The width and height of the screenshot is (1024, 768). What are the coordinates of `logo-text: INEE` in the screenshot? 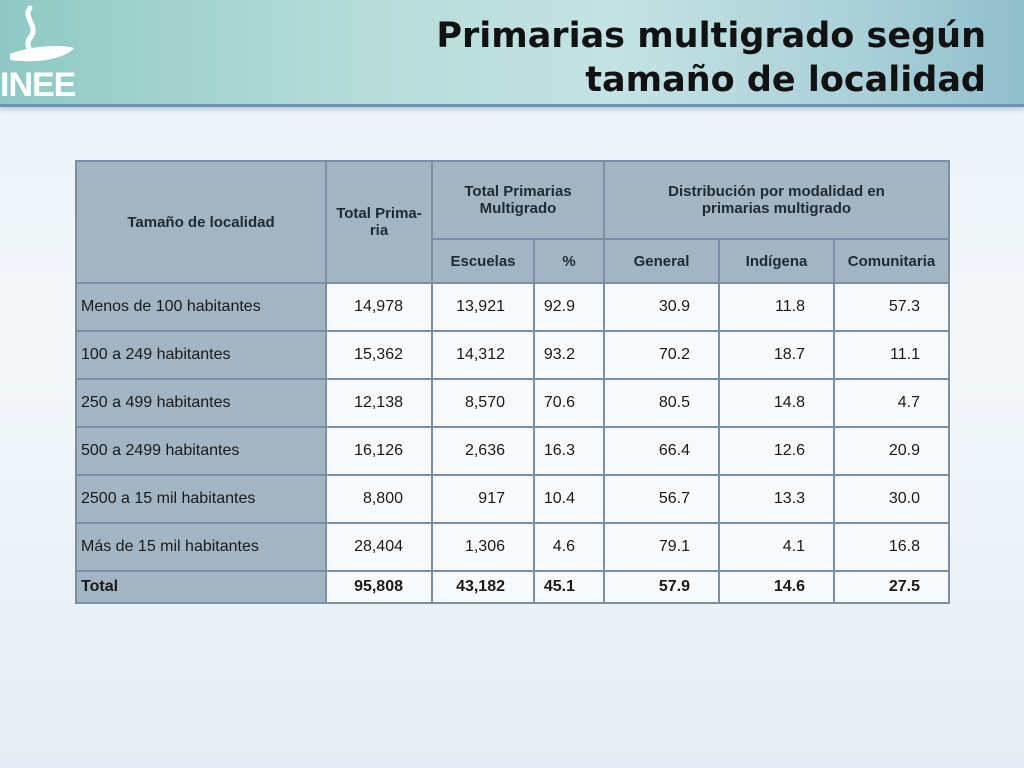 It's located at (38, 85).